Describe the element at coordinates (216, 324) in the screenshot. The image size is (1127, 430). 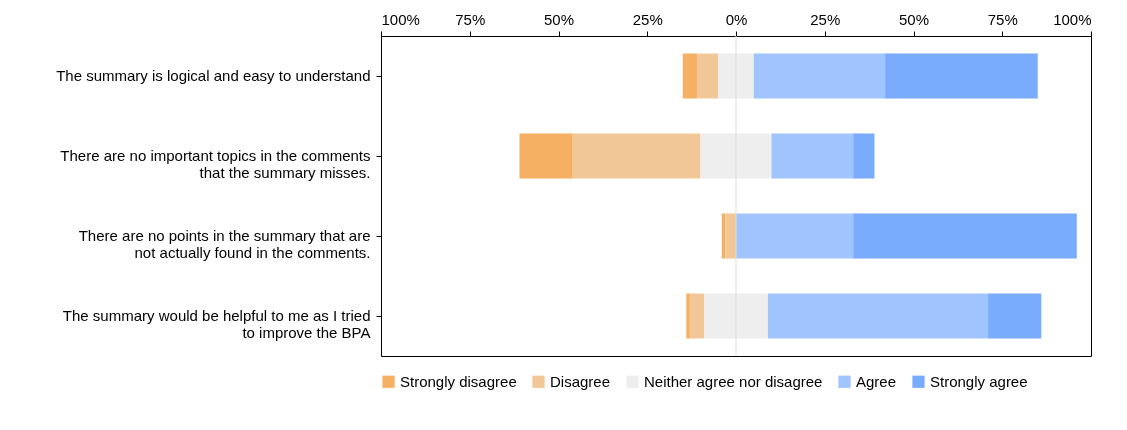
I see `y-tick-label: The summary would be helpful to me as I tried to improve the BPA` at that location.